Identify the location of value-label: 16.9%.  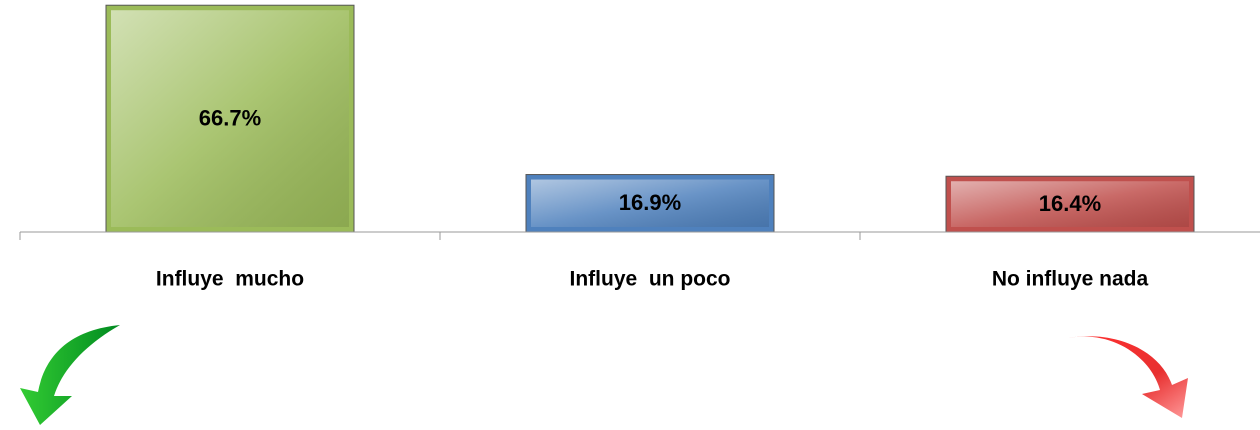
(650, 202).